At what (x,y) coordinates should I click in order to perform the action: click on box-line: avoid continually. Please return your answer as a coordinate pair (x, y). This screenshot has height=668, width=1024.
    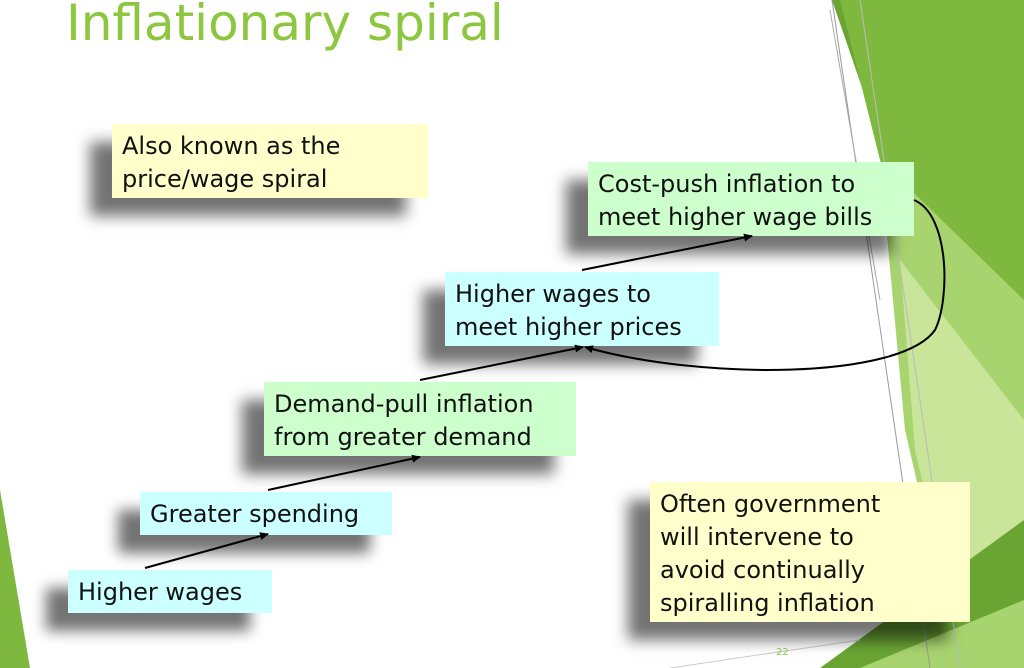
    Looking at the image, I should click on (762, 570).